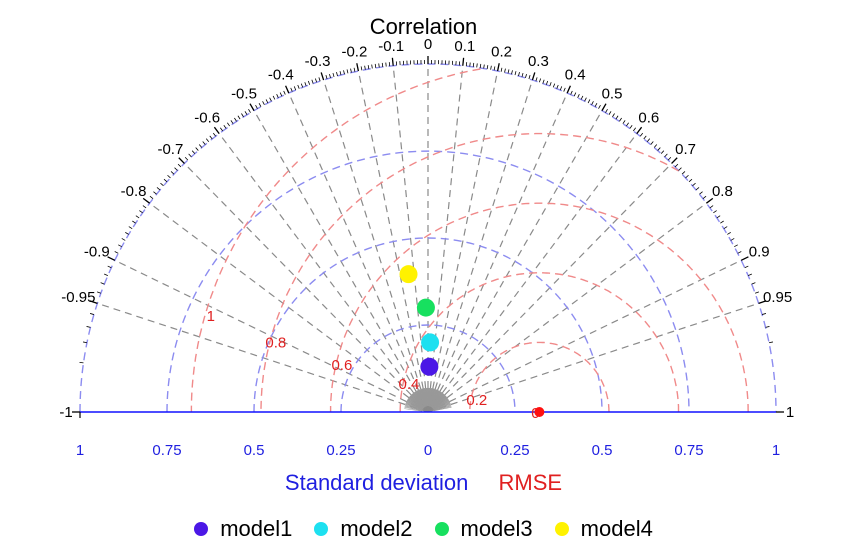 The height and width of the screenshot is (549, 847). Describe the element at coordinates (476, 400) in the screenshot. I see `rmse-label: 0.2` at that location.